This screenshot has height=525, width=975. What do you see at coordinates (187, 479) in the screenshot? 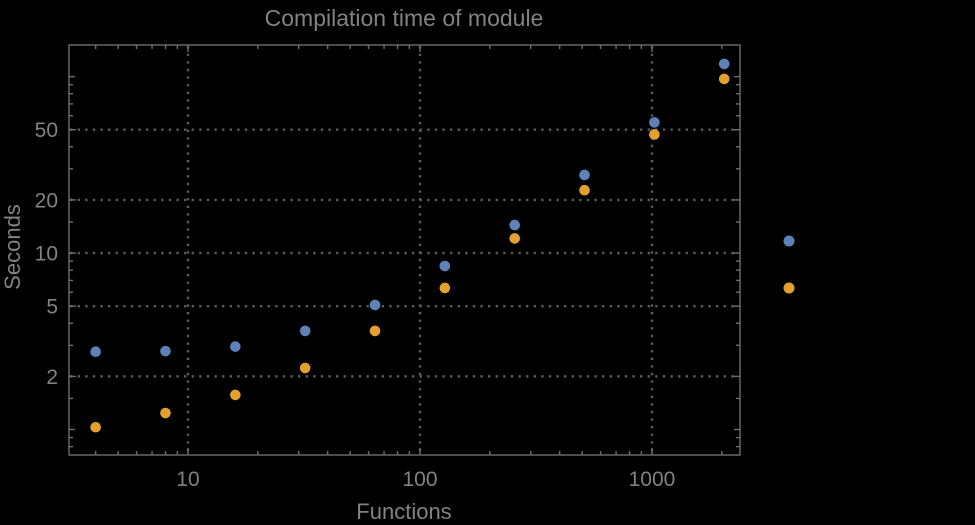
I see `x-tick-label-10: 10` at bounding box center [187, 479].